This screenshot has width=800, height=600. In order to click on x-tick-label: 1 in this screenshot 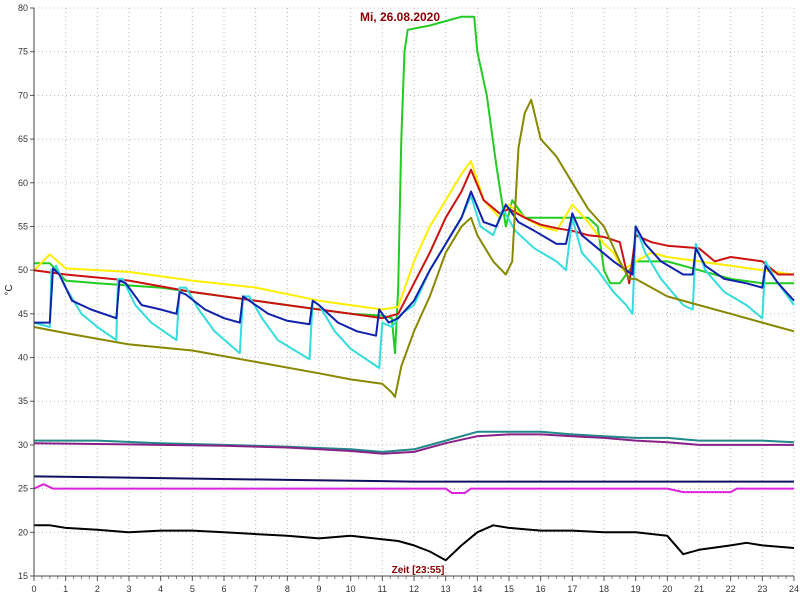, I will do `click(65, 589)`.